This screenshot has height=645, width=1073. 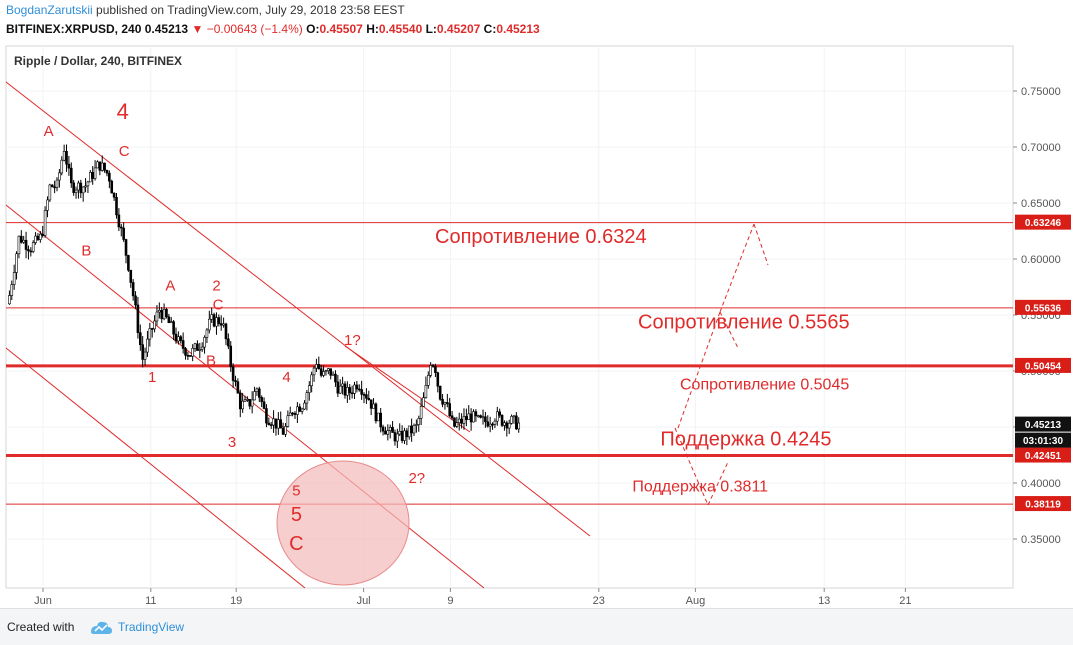 What do you see at coordinates (49, 10) in the screenshot?
I see `author-link: BogdanZarutskii` at bounding box center [49, 10].